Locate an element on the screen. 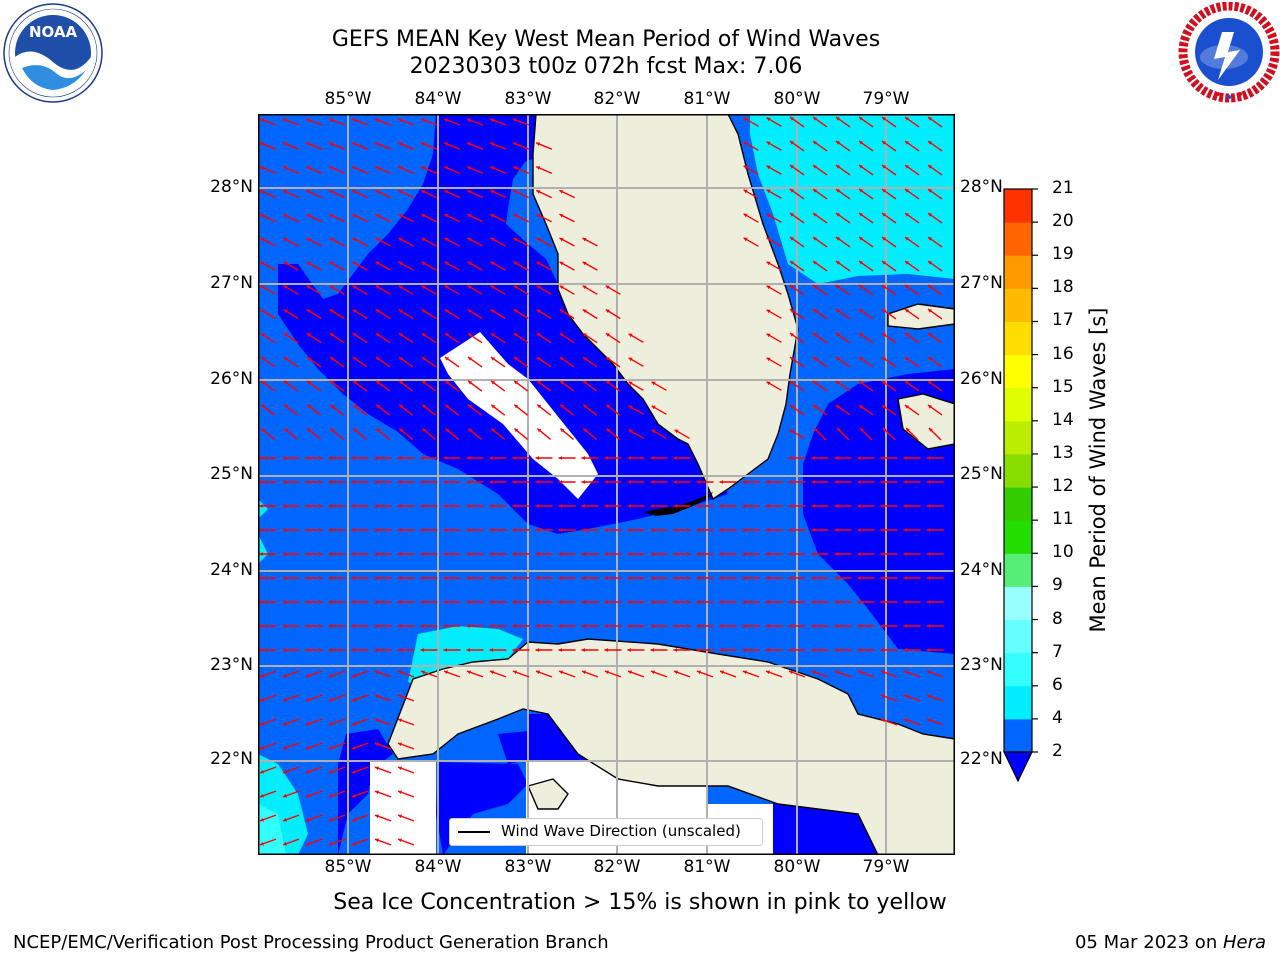 Image resolution: width=1280 pixels, height=960 pixels. lat-label-right: 26°N is located at coordinates (981, 379).